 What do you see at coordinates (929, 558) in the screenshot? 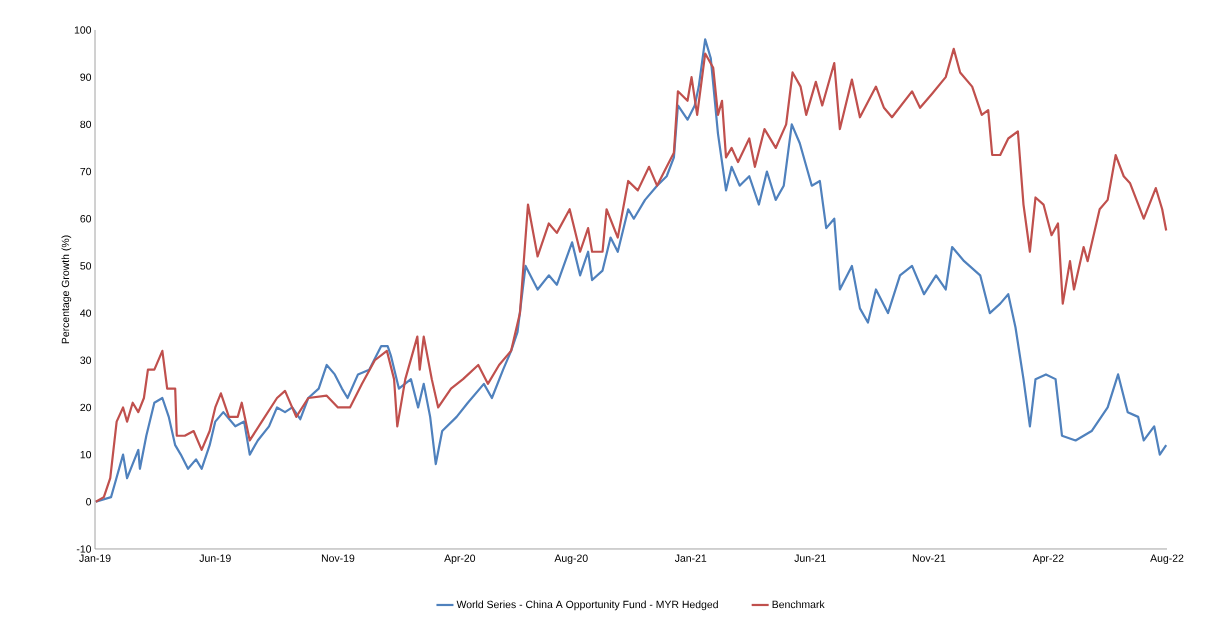
I see `x-tick-label: Nov-21` at bounding box center [929, 558].